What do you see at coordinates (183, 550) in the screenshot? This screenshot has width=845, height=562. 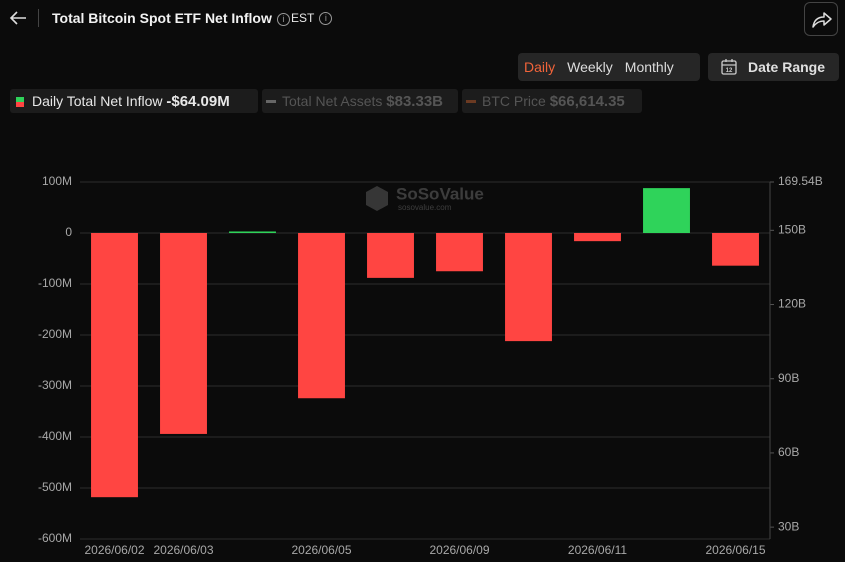 I see `x-tick-label: 2026/06/03` at bounding box center [183, 550].